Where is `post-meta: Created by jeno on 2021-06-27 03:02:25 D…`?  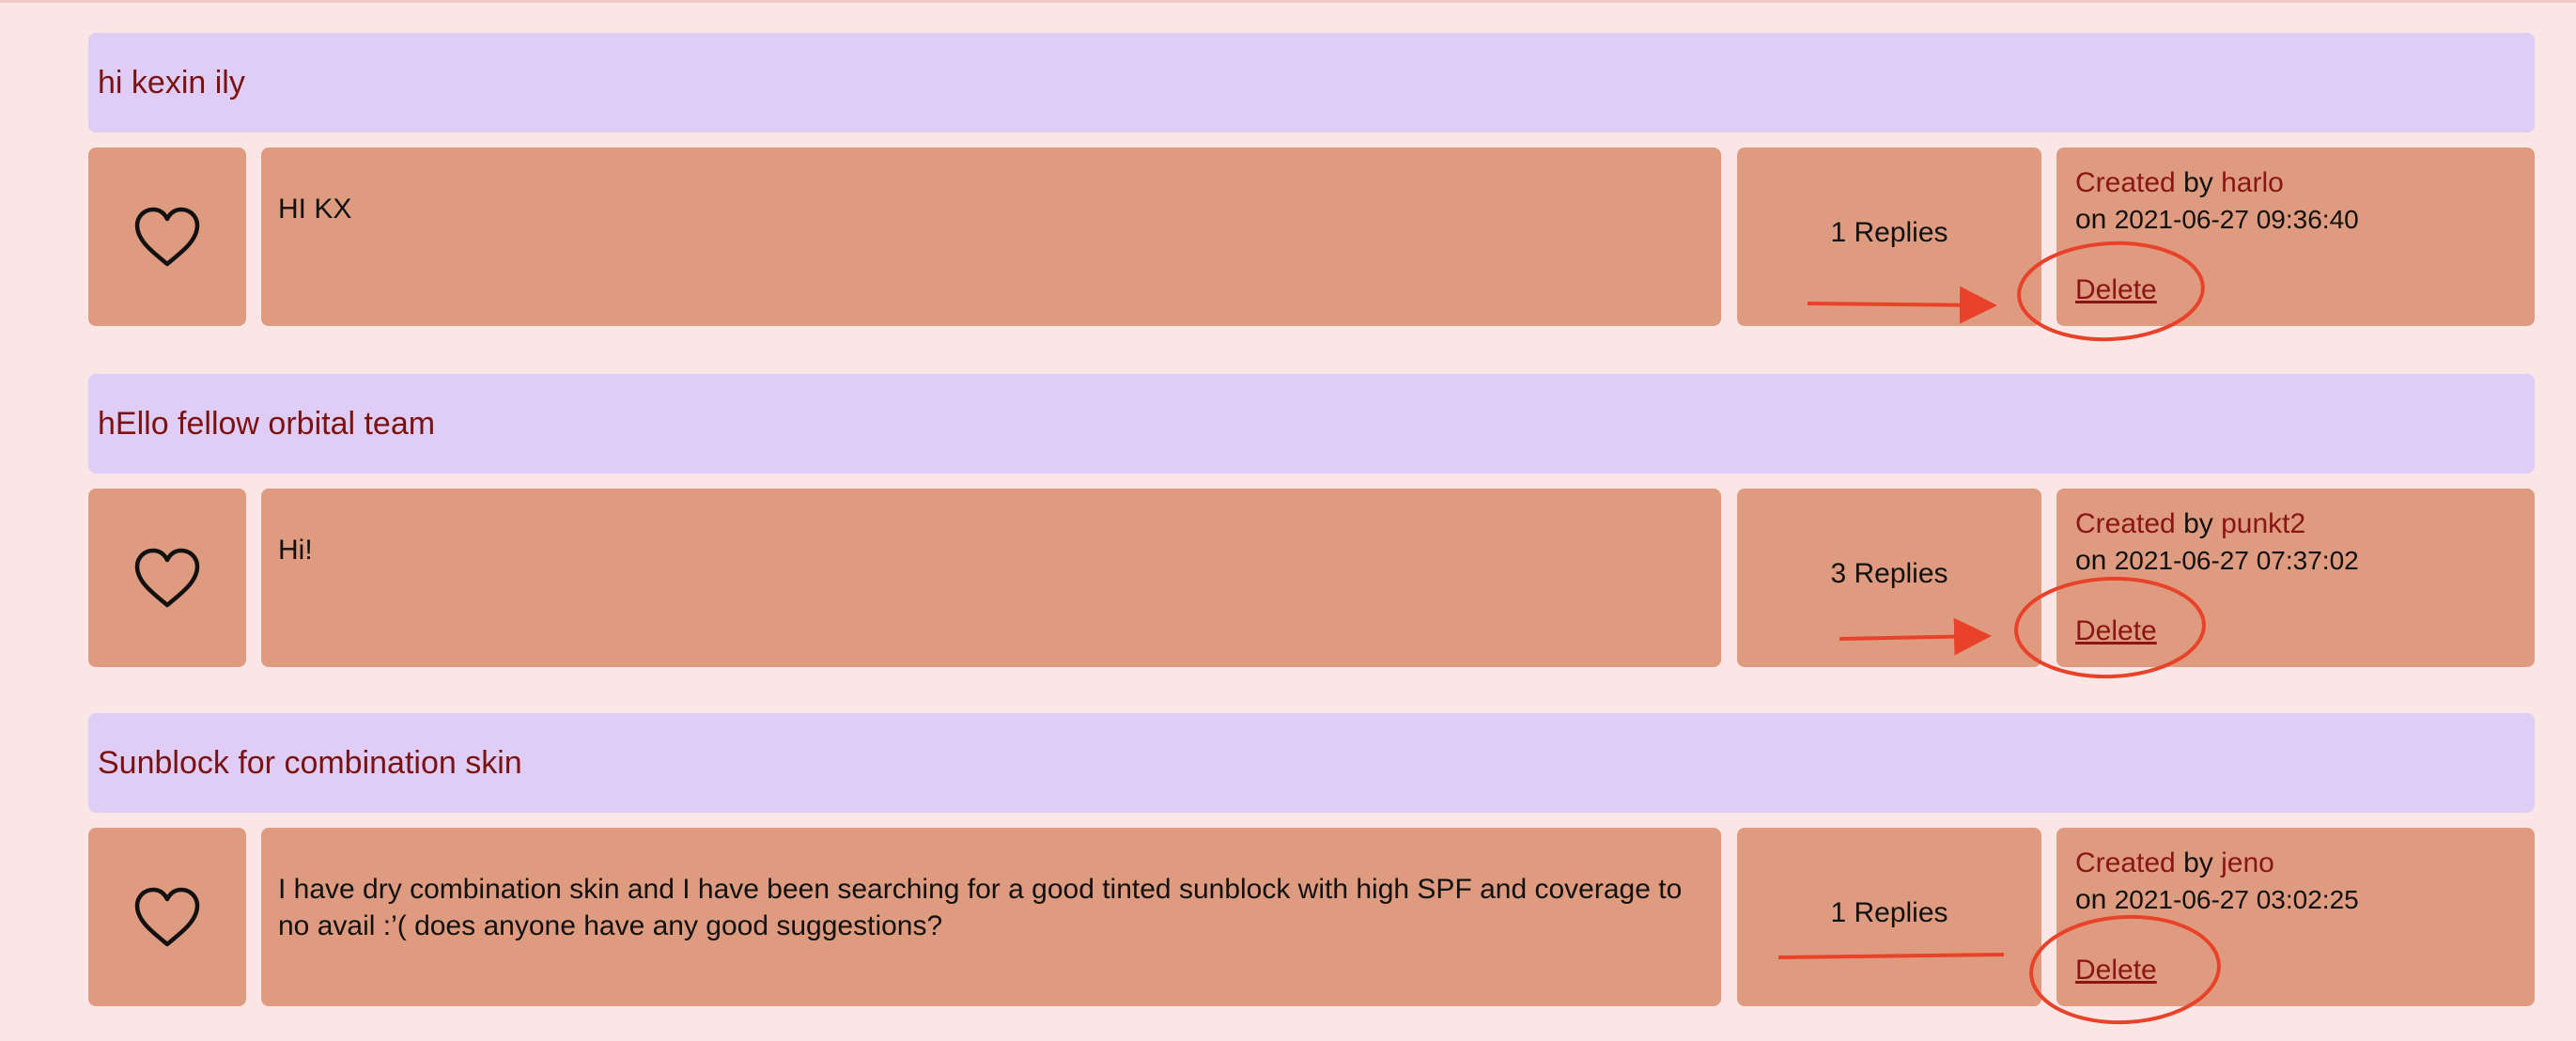 post-meta: Created by jeno on 2021-06-27 03:02:25 D… is located at coordinates (2295, 917).